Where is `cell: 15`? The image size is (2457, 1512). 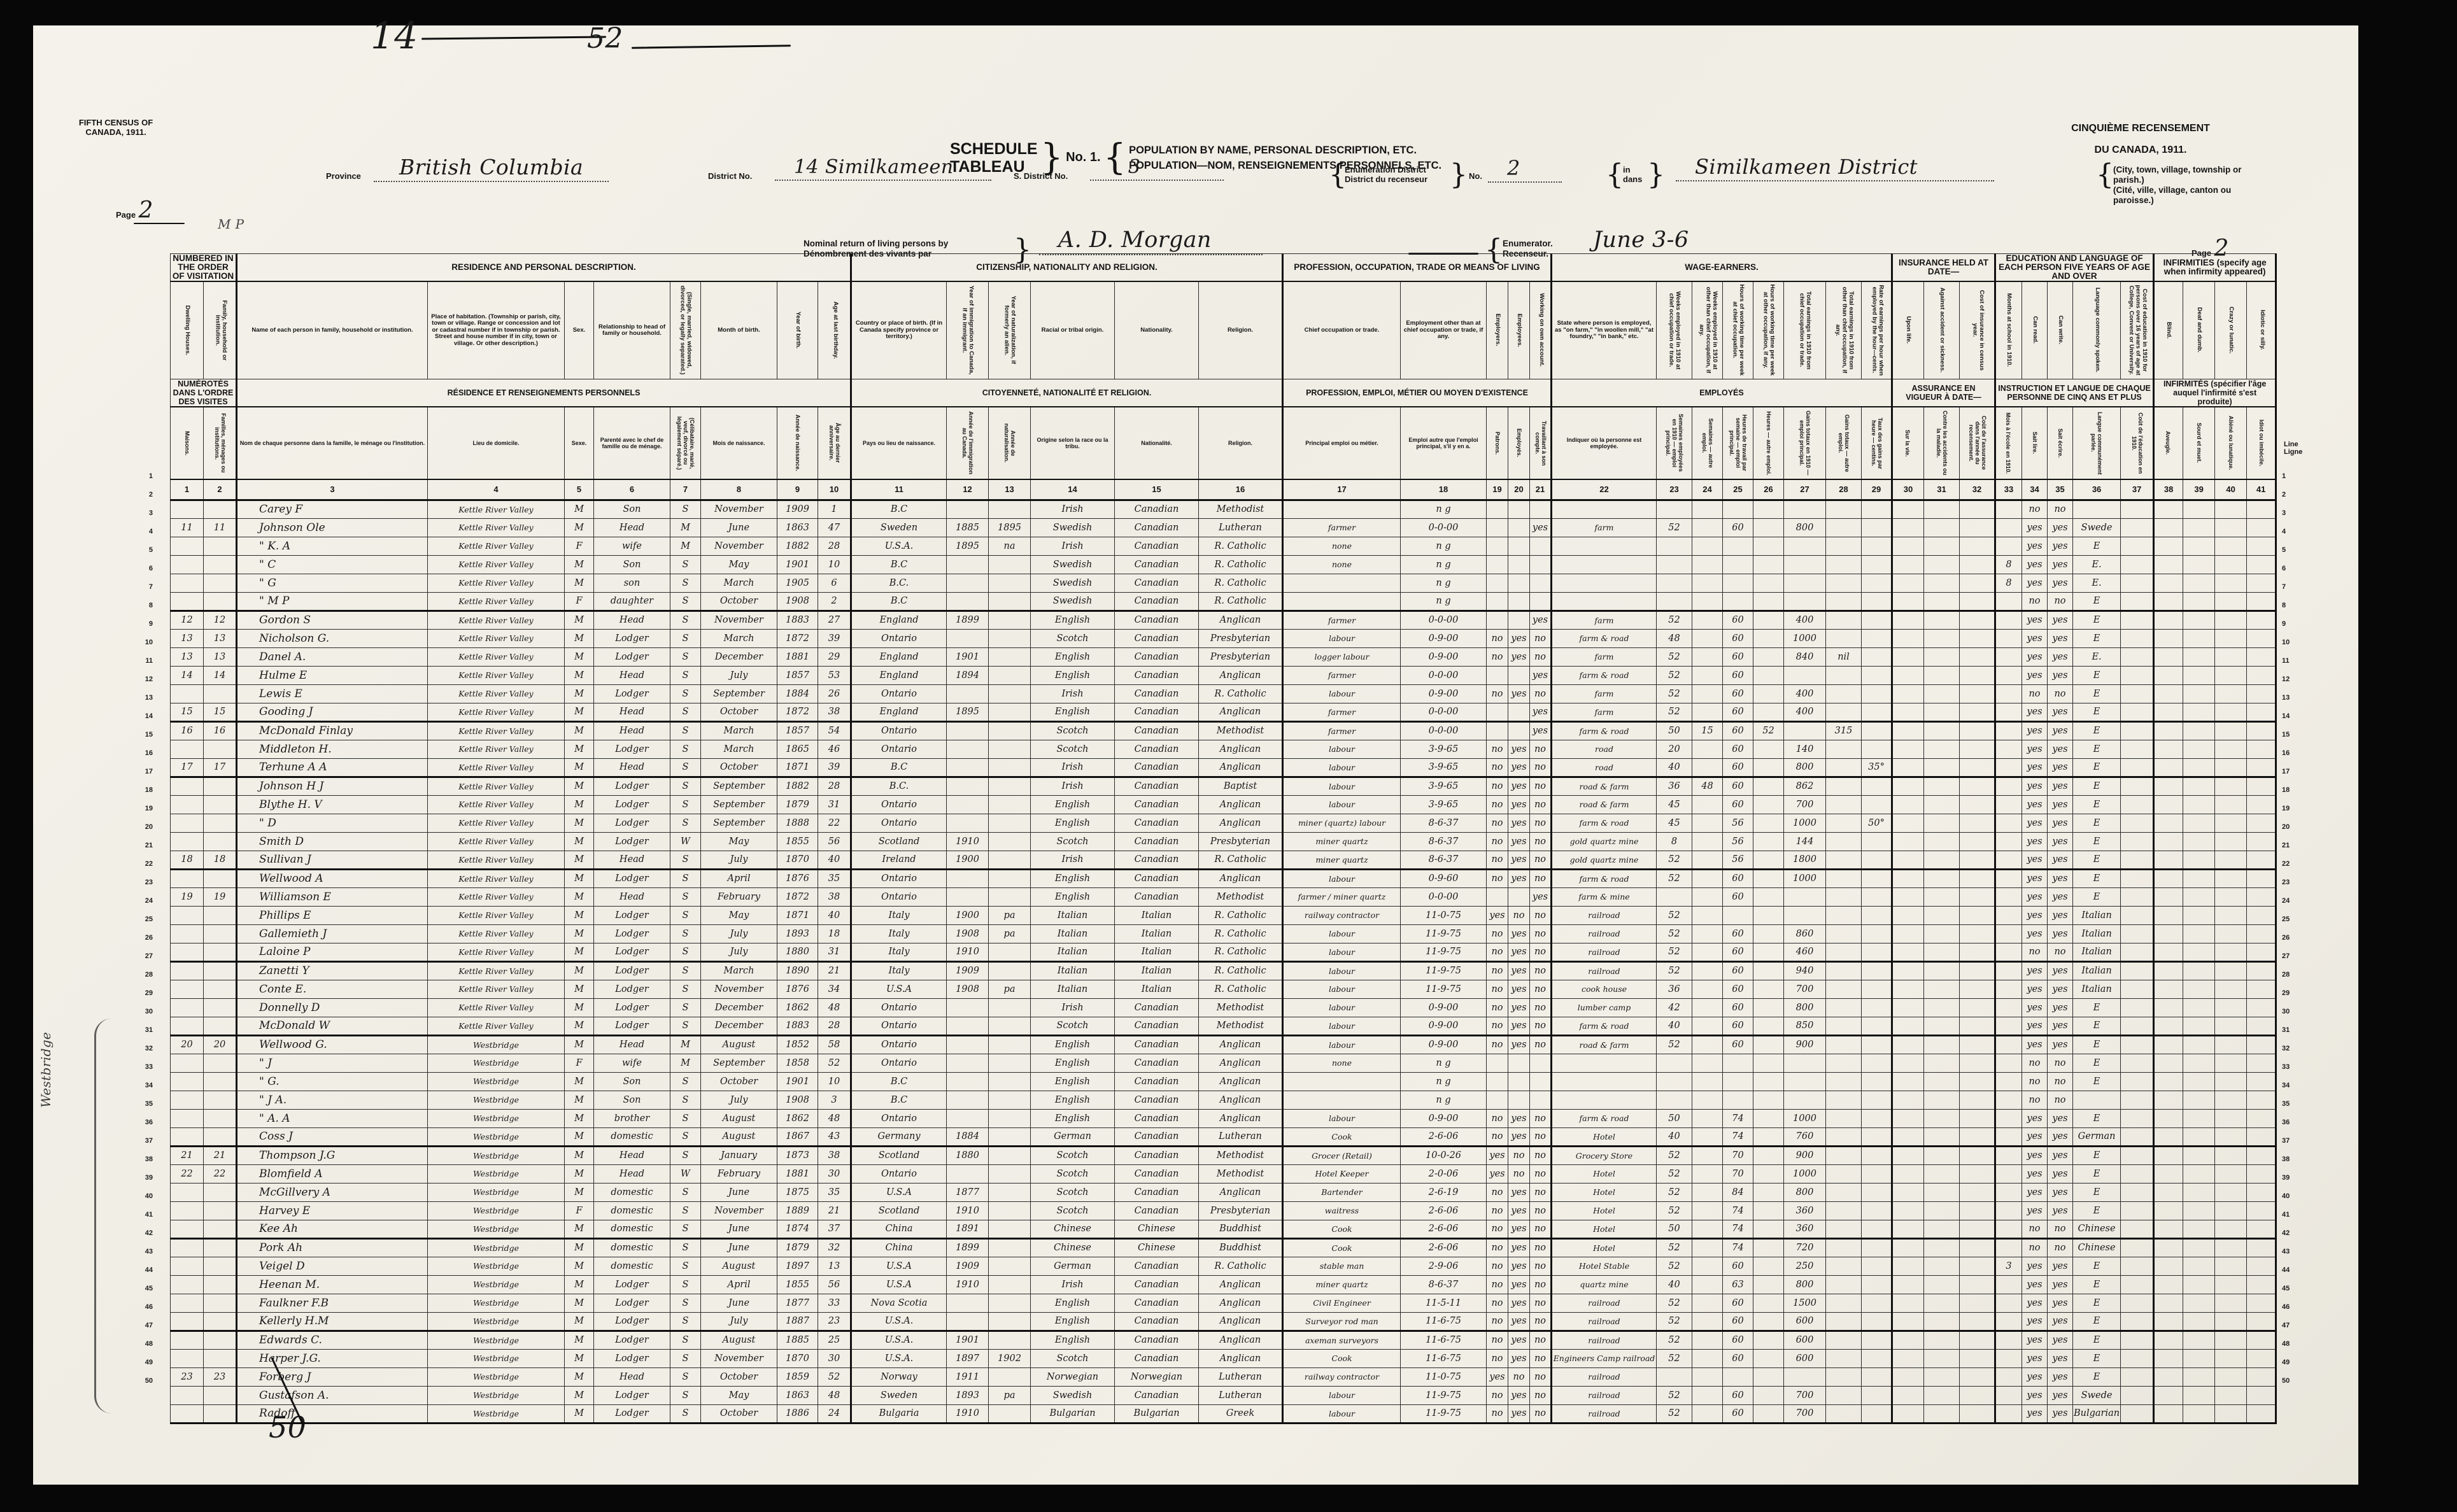
cell: 15 is located at coordinates (1707, 731).